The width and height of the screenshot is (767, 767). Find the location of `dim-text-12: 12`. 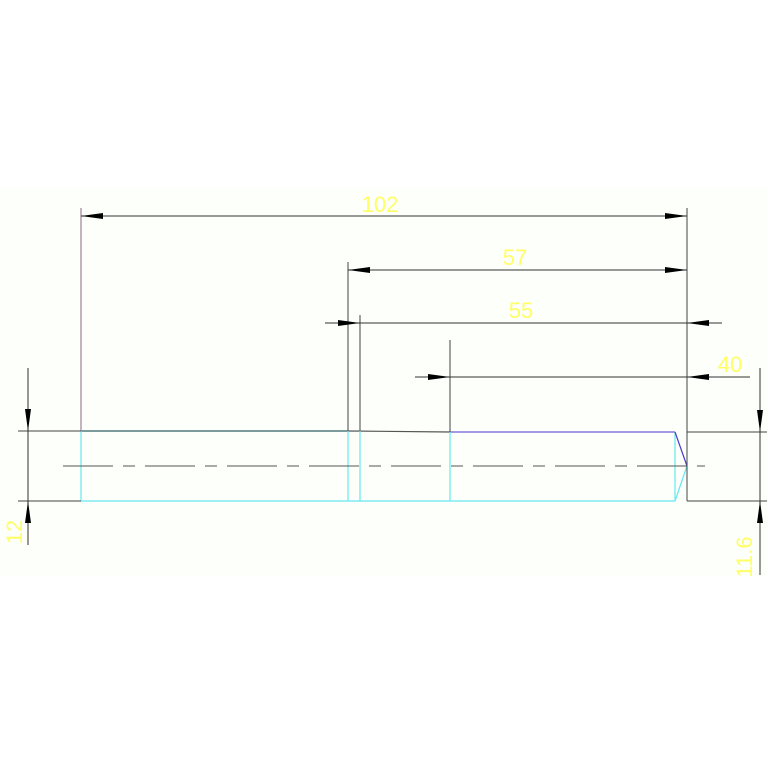

dim-text-12: 12 is located at coordinates (14, 532).